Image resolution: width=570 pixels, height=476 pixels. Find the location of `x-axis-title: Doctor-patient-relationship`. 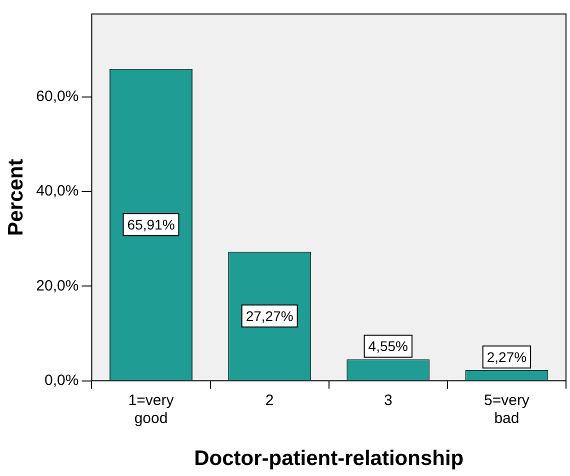

x-axis-title: Doctor-patient-relationship is located at coordinates (329, 458).